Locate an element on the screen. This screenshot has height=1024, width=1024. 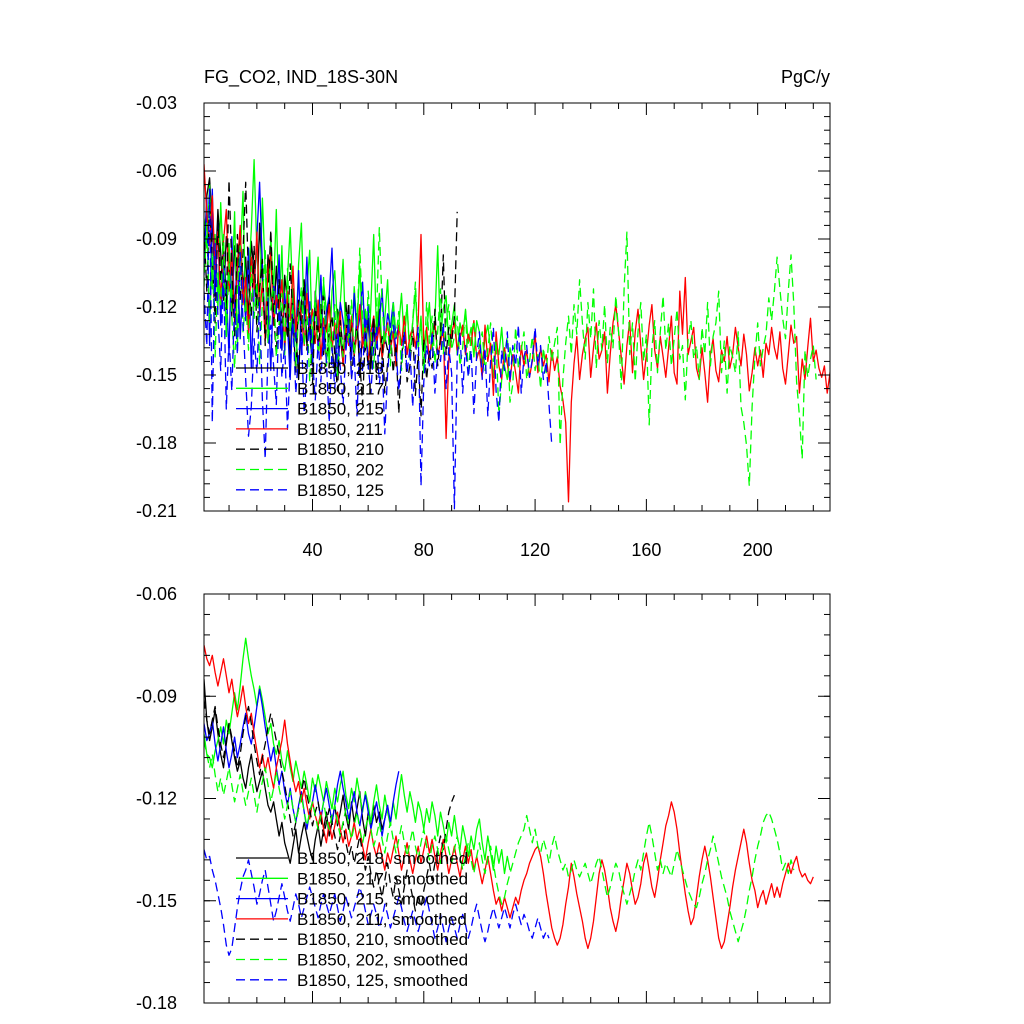
y-tick-label: -0.03 is located at coordinates (156, 103).